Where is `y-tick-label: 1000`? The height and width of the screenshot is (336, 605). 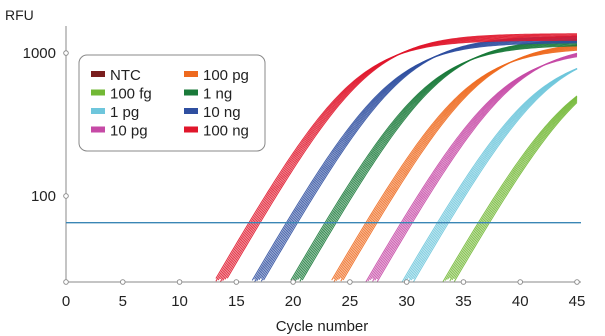
y-tick-label: 1000 is located at coordinates (39, 53).